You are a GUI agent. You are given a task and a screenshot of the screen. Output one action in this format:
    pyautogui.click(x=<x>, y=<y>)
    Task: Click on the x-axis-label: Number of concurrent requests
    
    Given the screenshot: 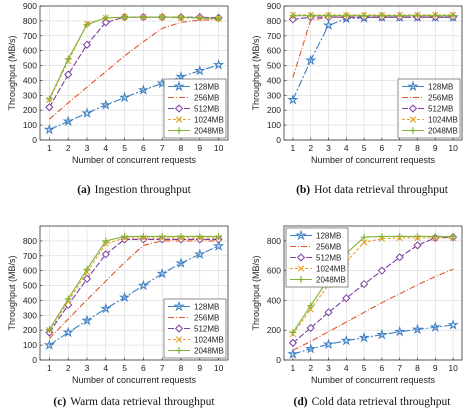 What is the action you would take?
    pyautogui.click(x=373, y=380)
    